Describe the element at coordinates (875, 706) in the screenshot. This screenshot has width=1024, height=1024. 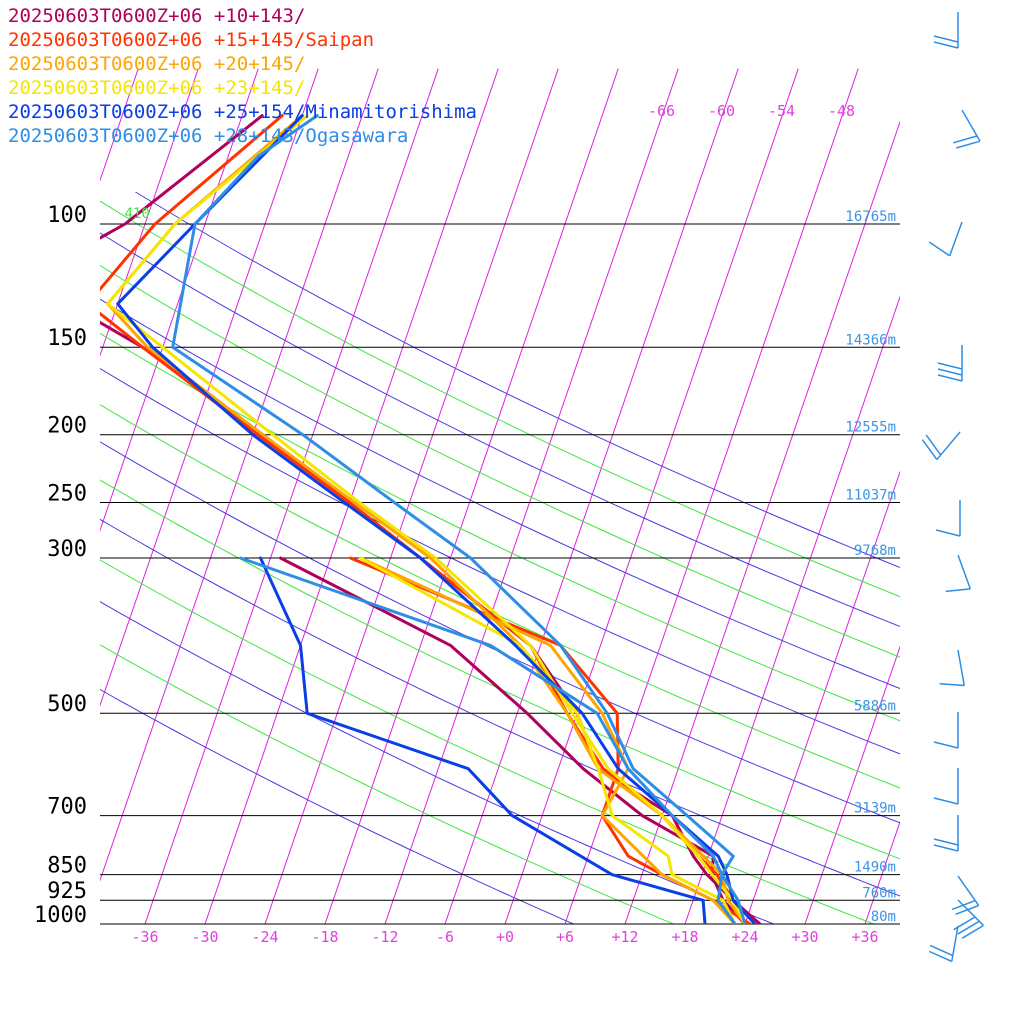
I see `height-label: 5886m` at that location.